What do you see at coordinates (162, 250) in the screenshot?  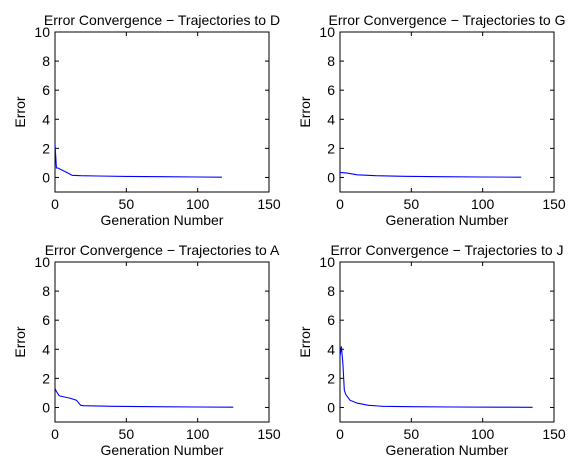 I see `chart-title: Error Convergence − Trajectories to A` at bounding box center [162, 250].